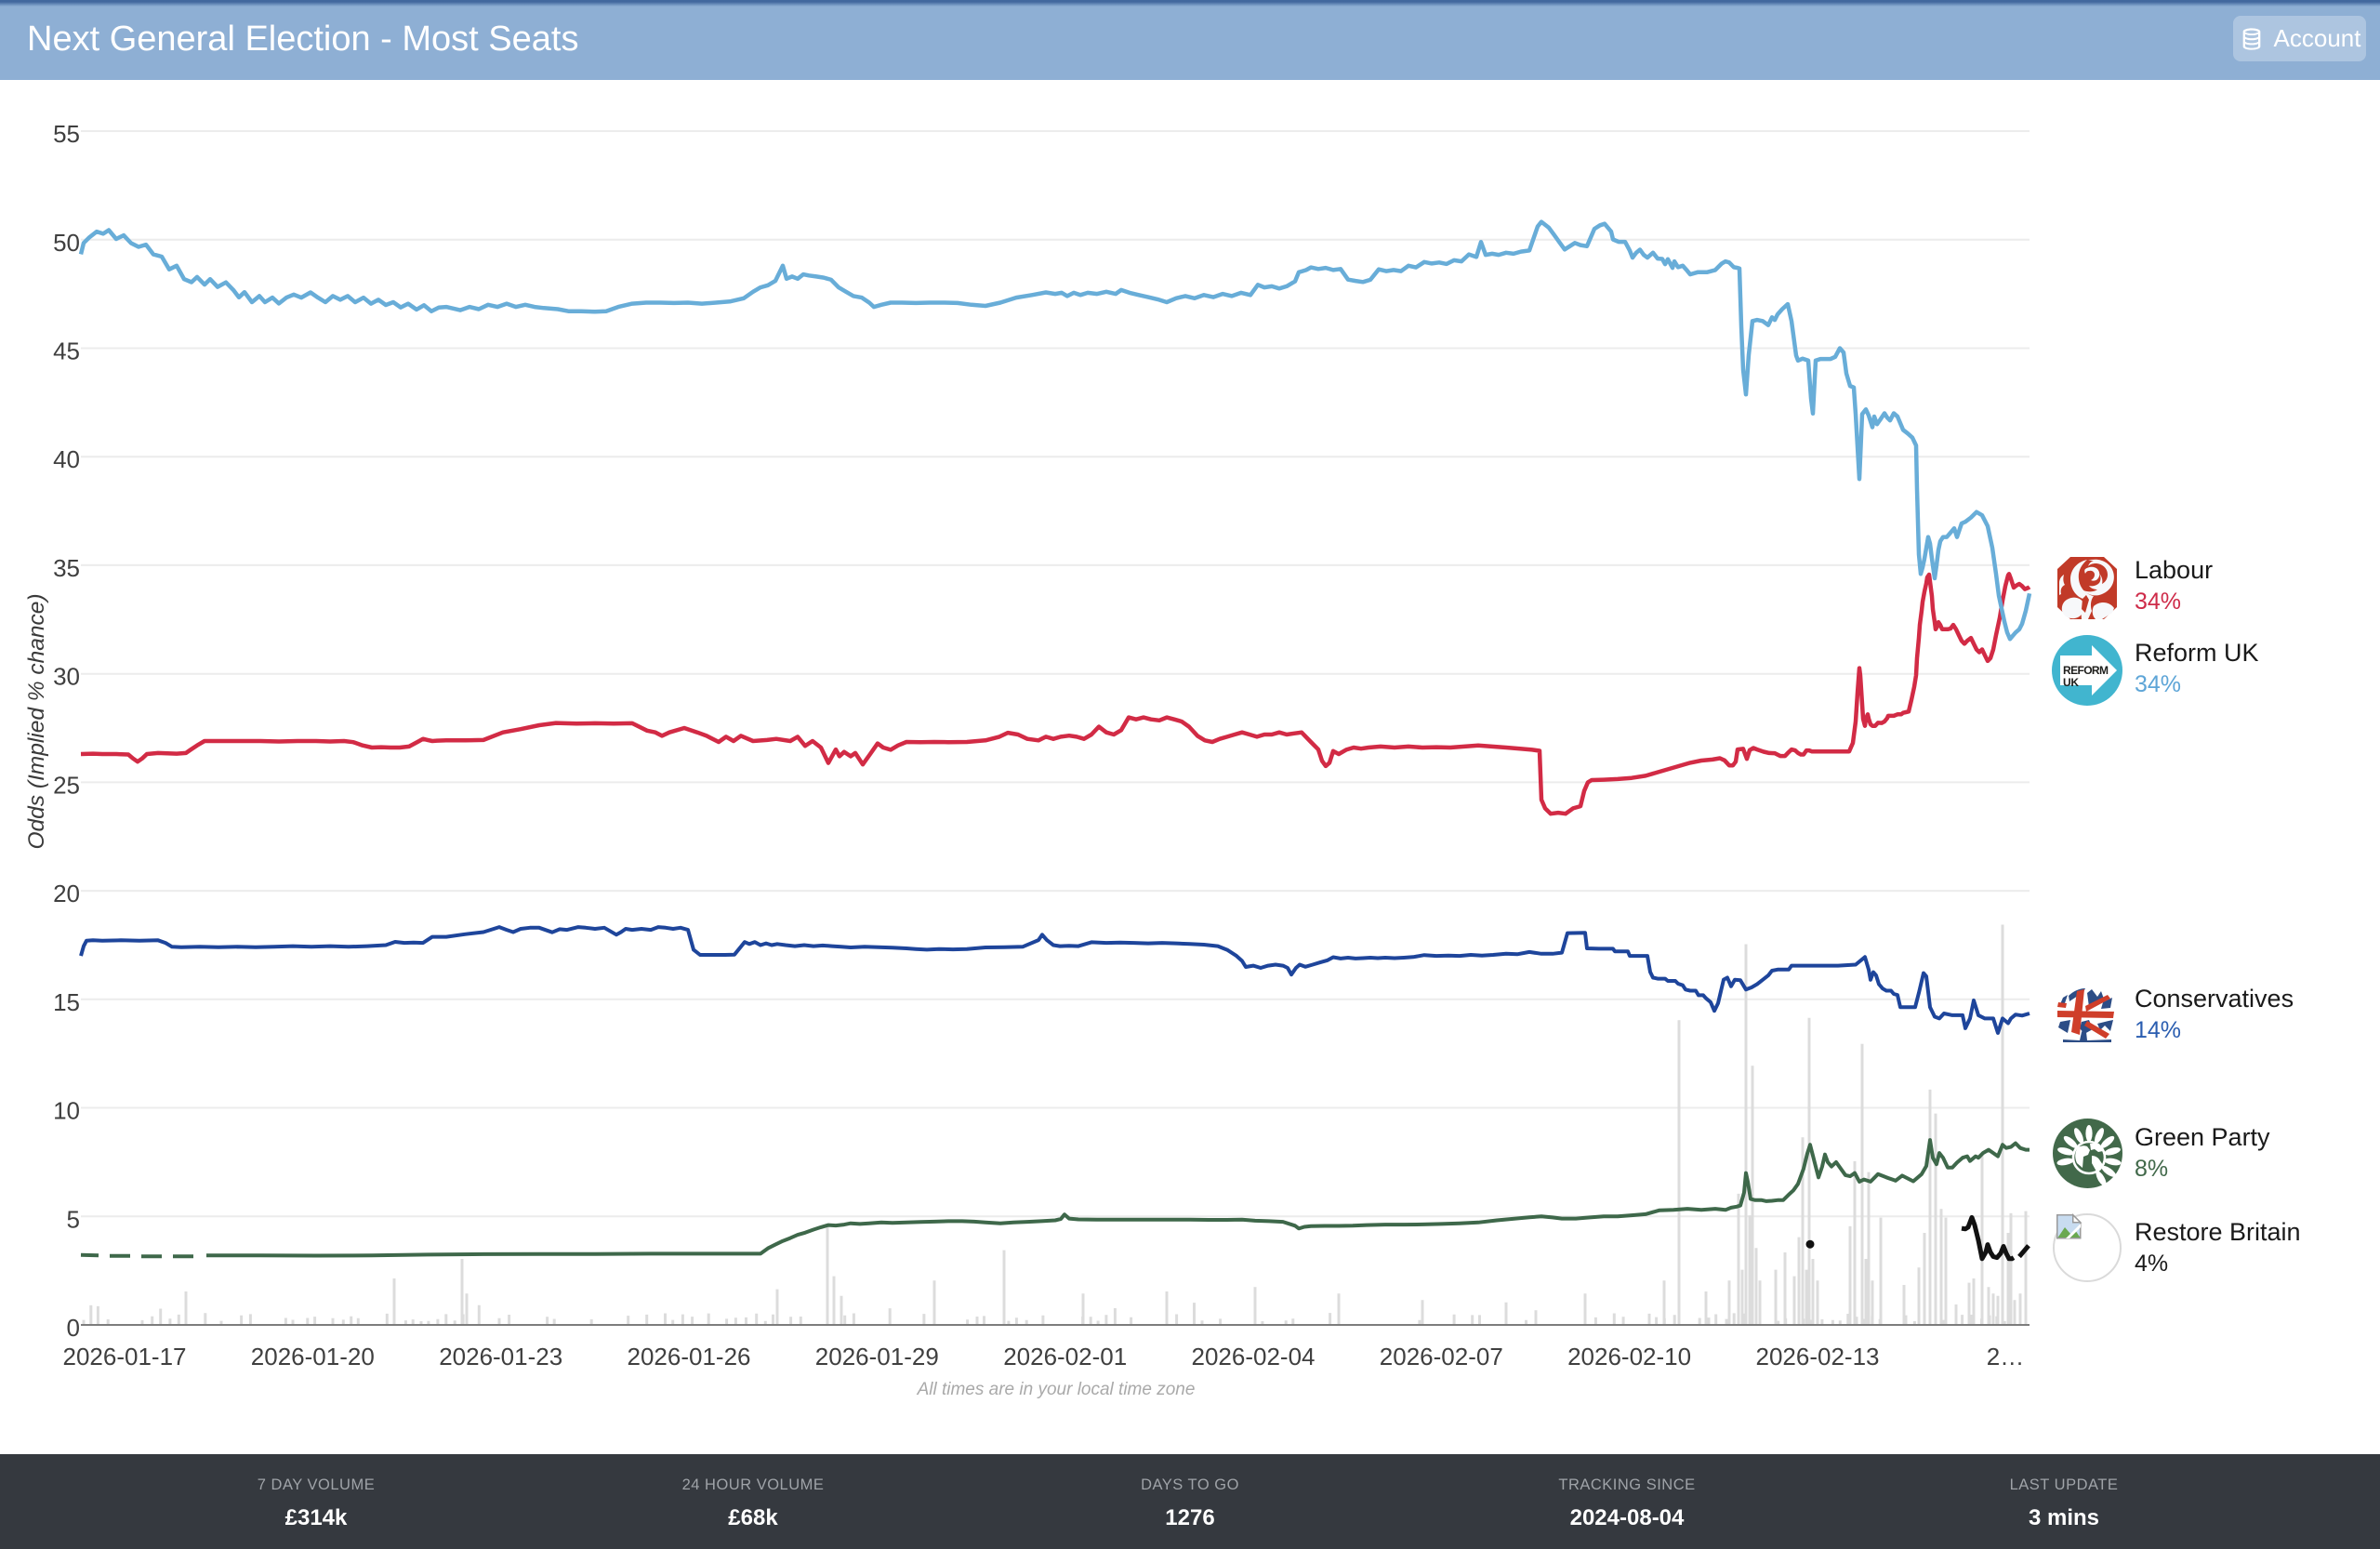 This screenshot has height=1549, width=2380. What do you see at coordinates (66, 1111) in the screenshot?
I see `svg-text: 10` at bounding box center [66, 1111].